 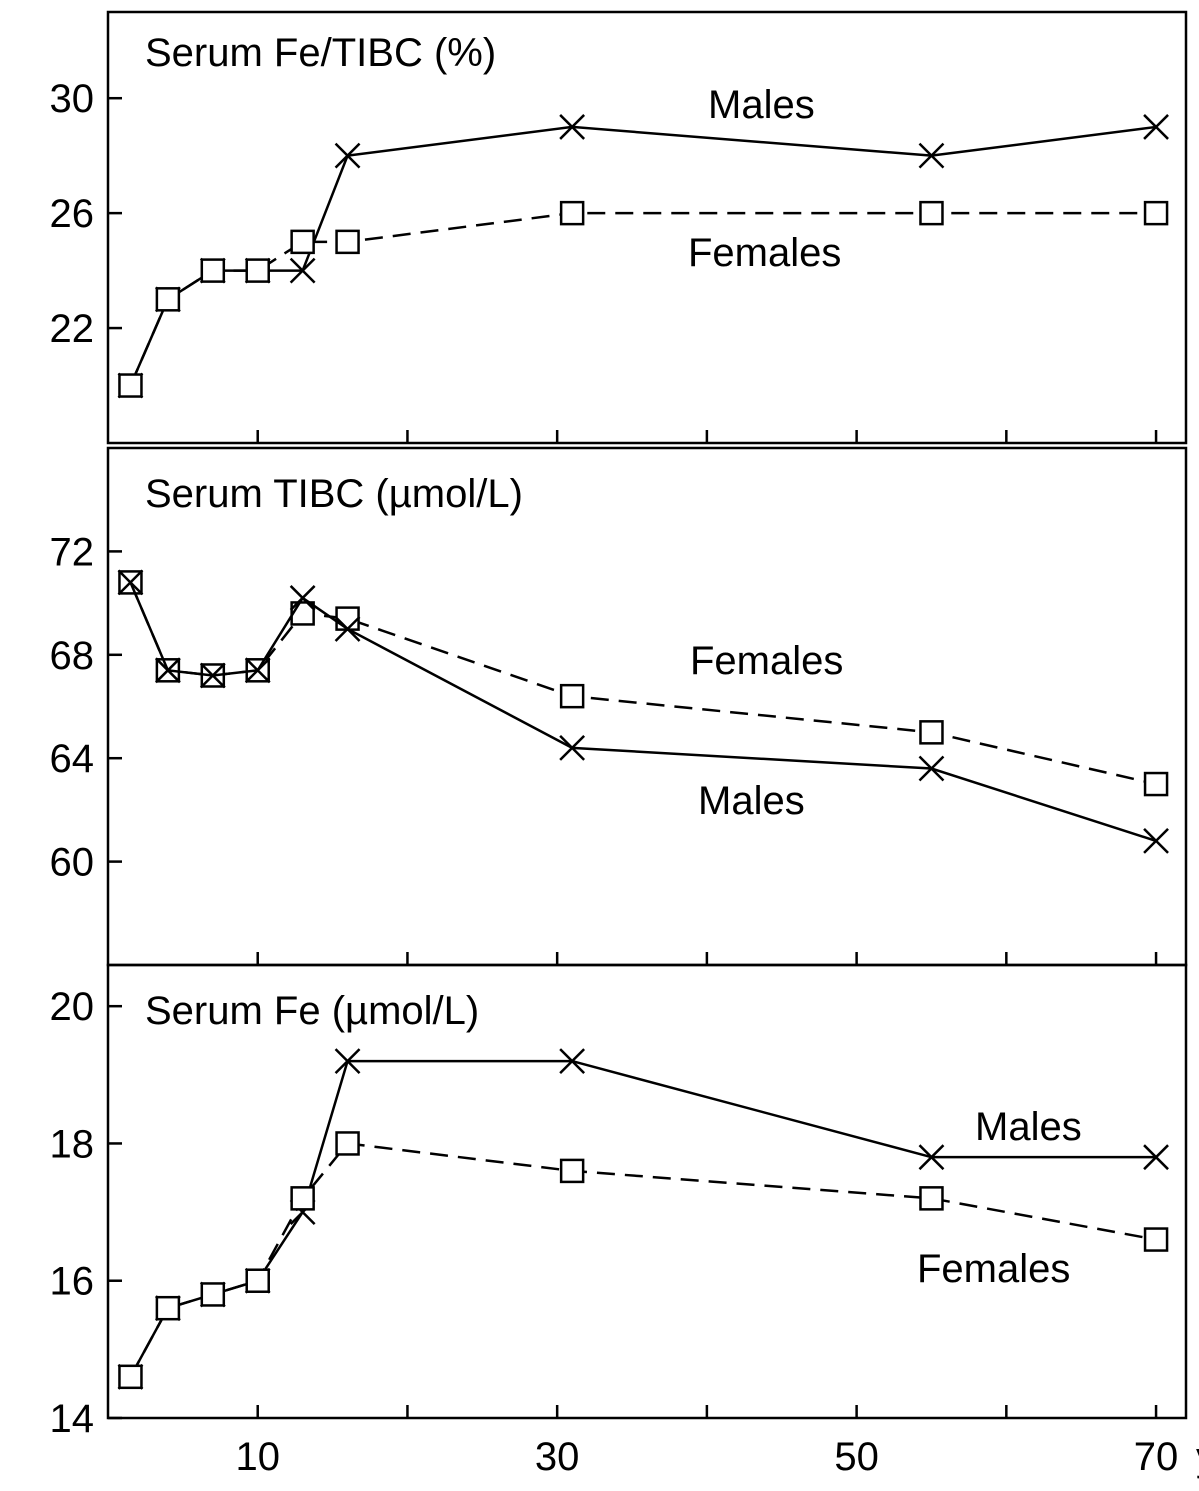 I want to click on x-unit-label: y, so click(x=1197, y=1457).